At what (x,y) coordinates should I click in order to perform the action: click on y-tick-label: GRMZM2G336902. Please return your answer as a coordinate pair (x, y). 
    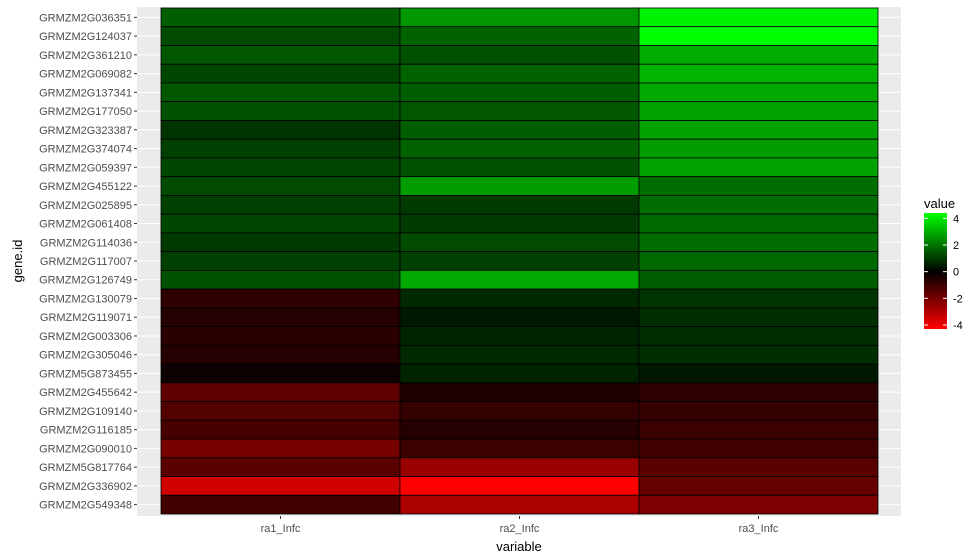
    Looking at the image, I should click on (85, 487).